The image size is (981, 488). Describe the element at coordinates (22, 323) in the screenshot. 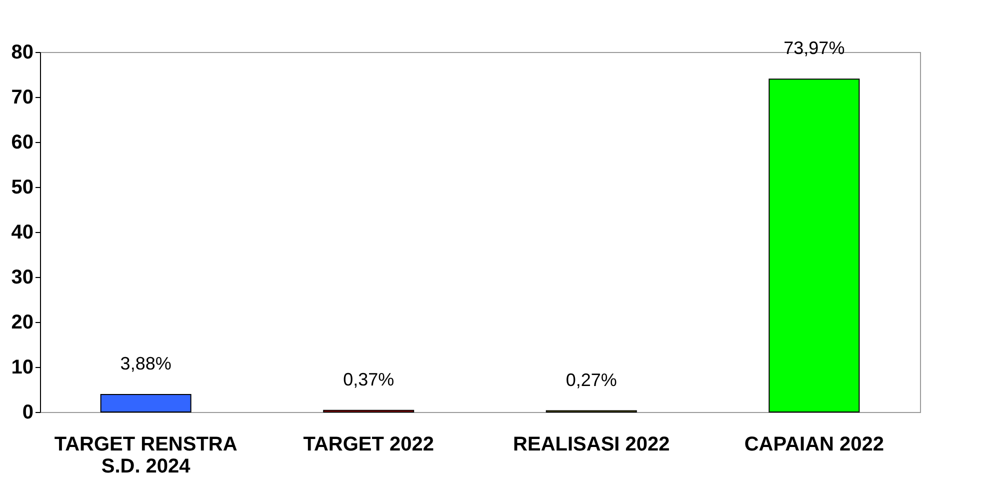

I see `y-tick-label: 20` at that location.